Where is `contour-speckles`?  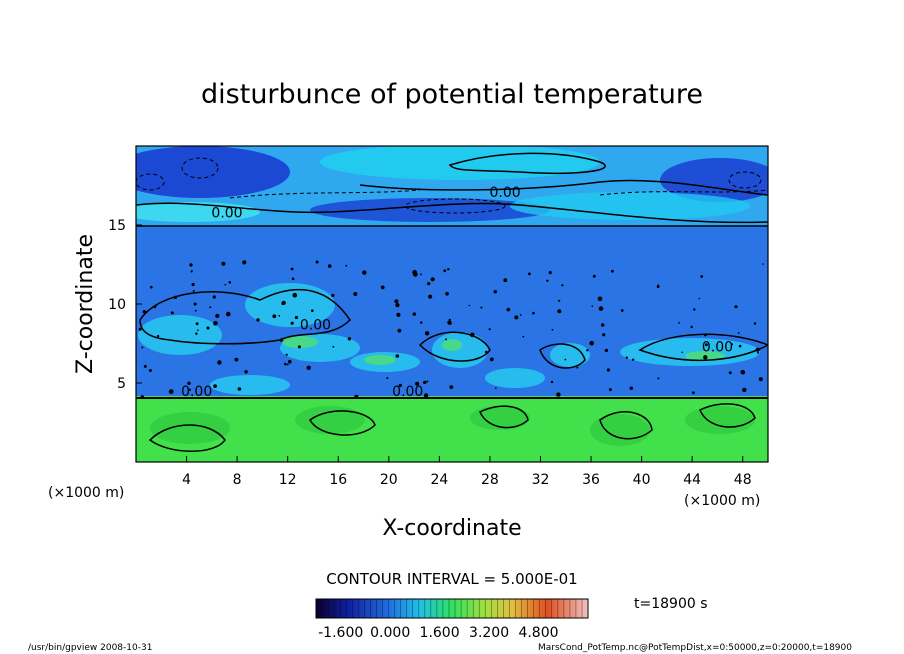 contour-speckles is located at coordinates (451, 329).